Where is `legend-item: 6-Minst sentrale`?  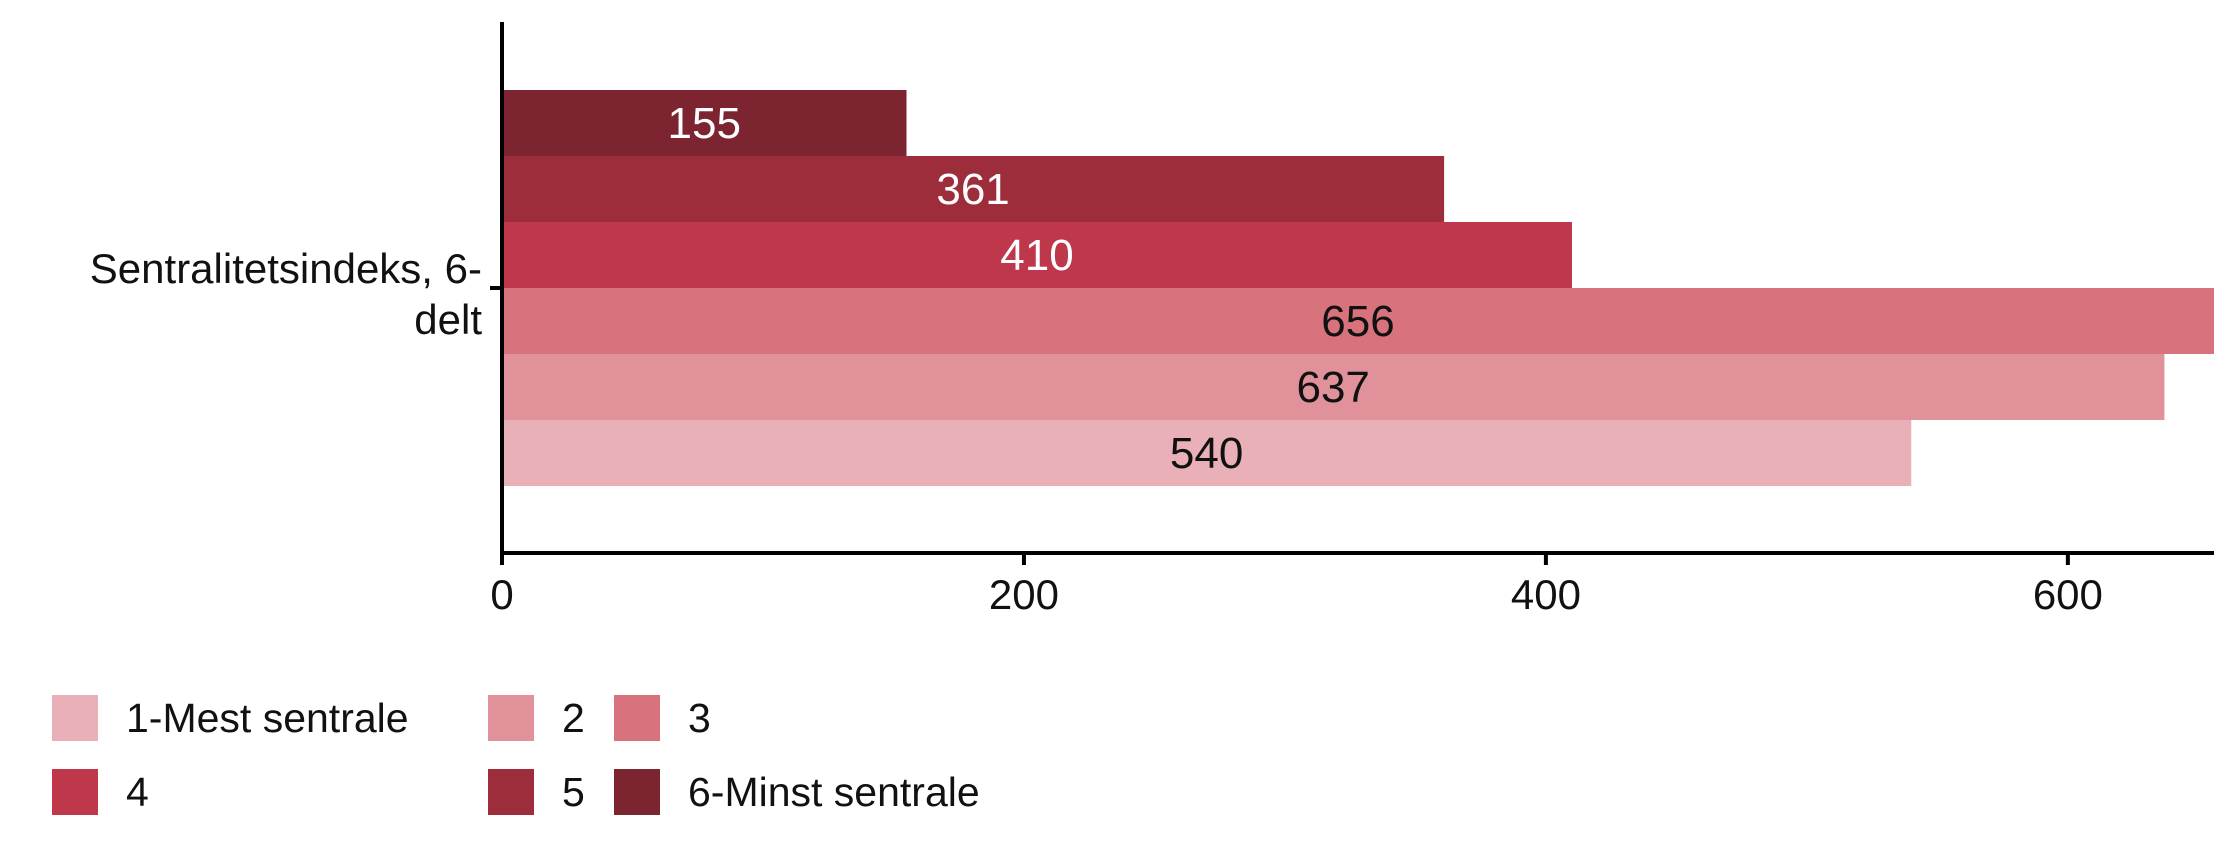
legend-item: 6-Minst sentrale is located at coordinates (797, 792).